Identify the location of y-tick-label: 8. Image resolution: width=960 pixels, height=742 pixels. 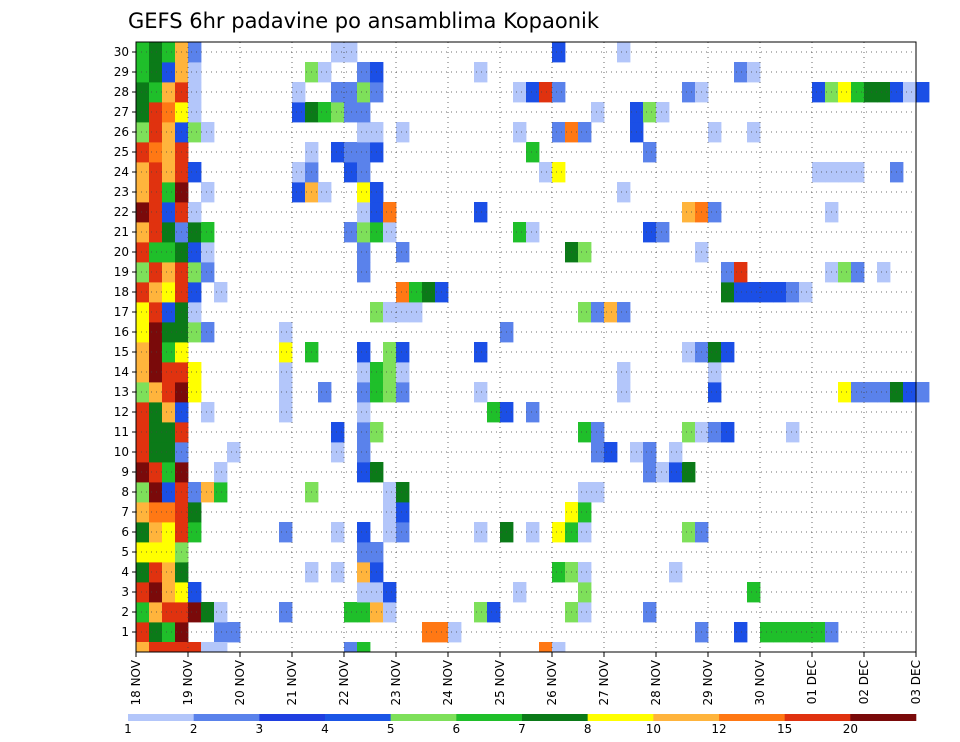
(125, 492).